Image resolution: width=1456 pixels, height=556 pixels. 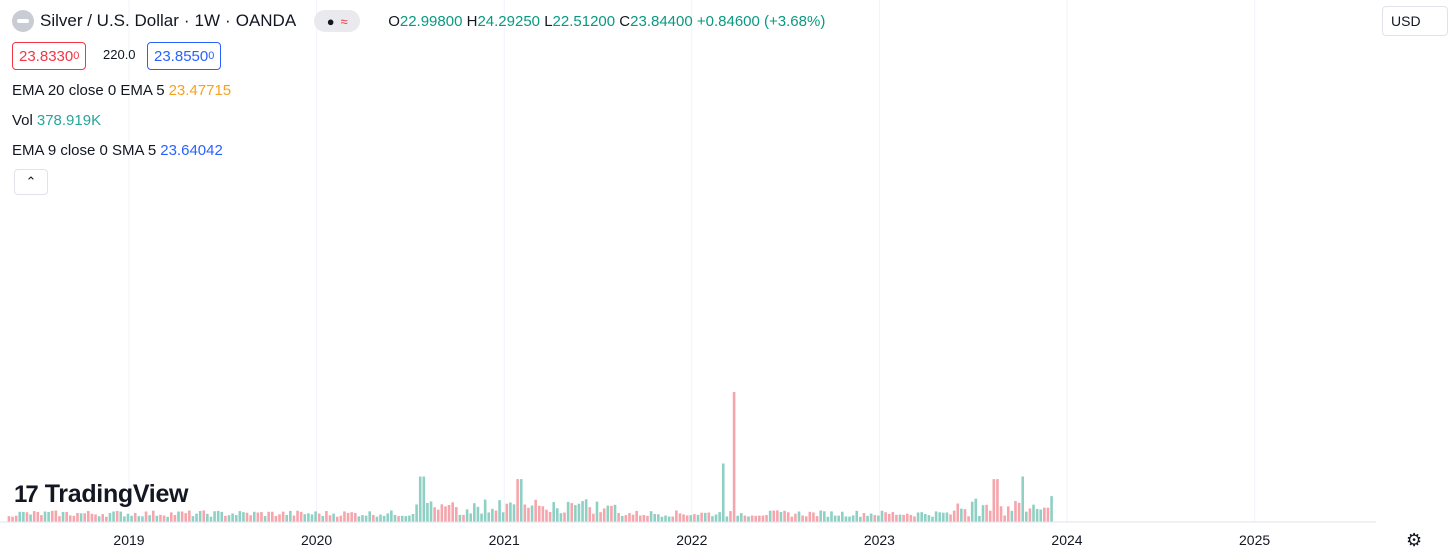 I want to click on currency-select: USD, so click(x=1415, y=21).